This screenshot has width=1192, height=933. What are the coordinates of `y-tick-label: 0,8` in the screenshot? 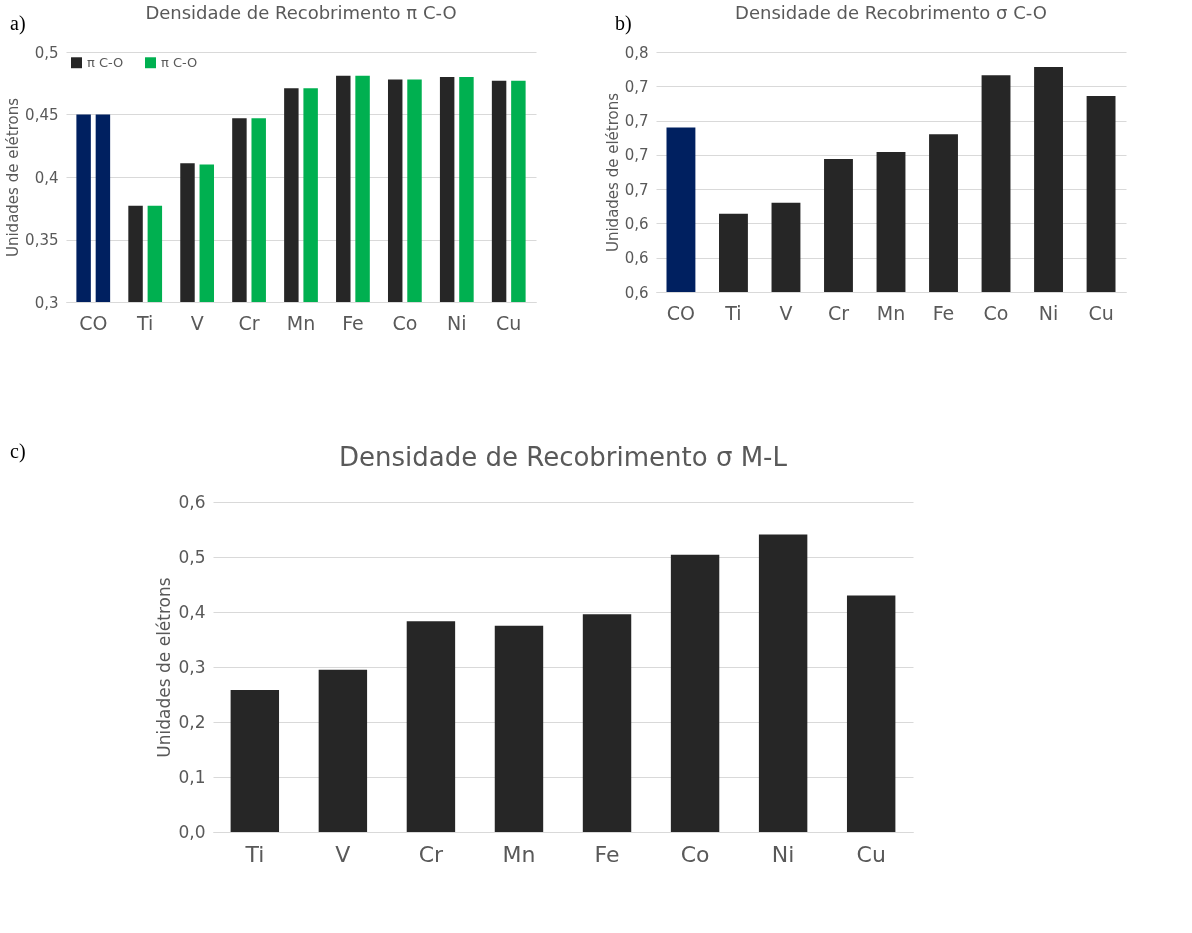 It's located at (636, 52).